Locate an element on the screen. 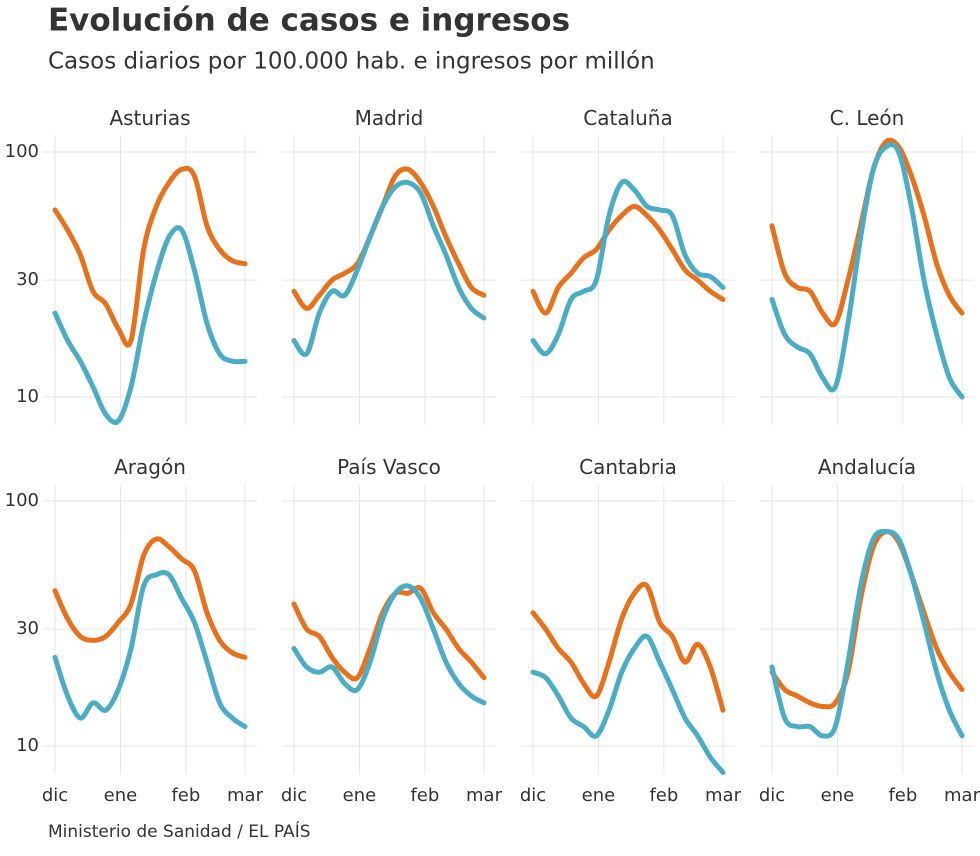  panel-title: Asturias is located at coordinates (149, 118).